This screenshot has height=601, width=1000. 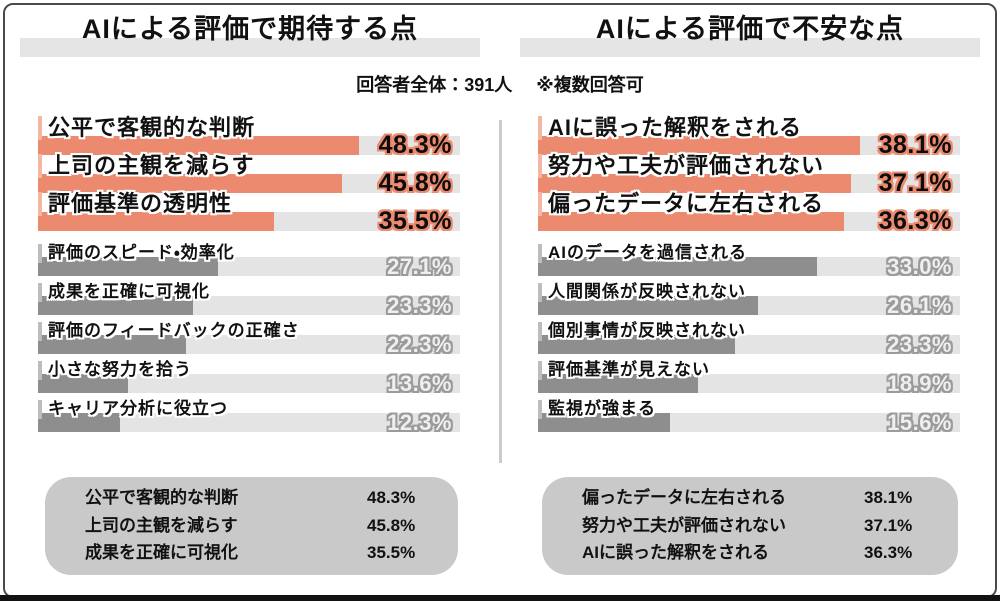 I want to click on summary-label: 上司の主観を減らす, so click(x=161, y=525).